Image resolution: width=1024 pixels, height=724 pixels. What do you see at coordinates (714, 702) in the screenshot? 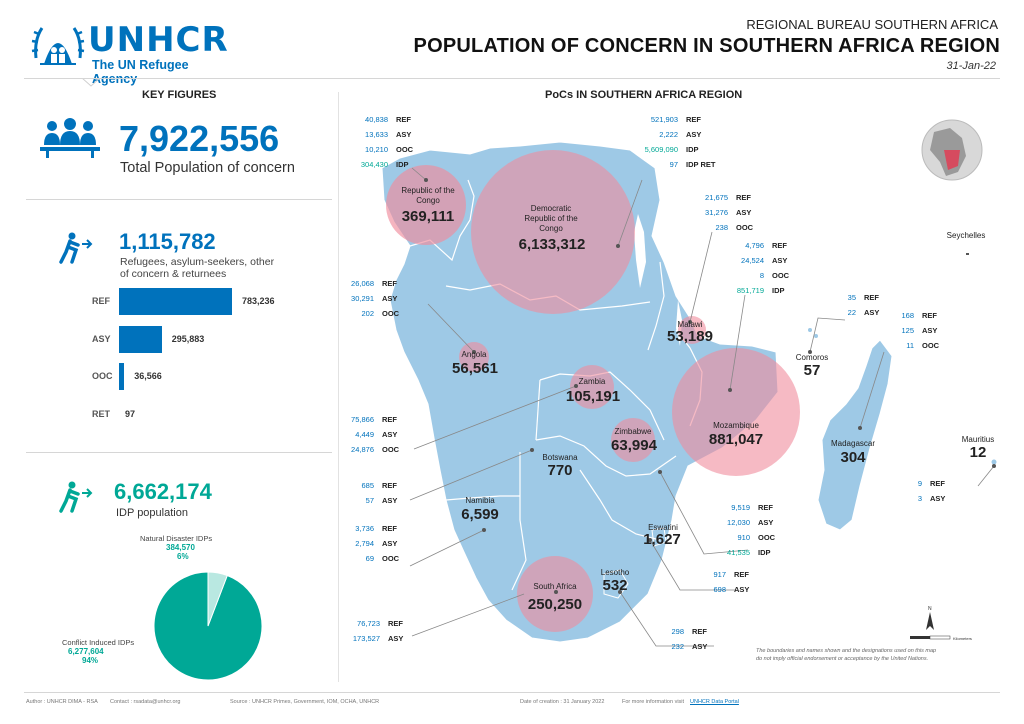
I see `footer-portal-link: UNHCR Data Portal` at bounding box center [714, 702].